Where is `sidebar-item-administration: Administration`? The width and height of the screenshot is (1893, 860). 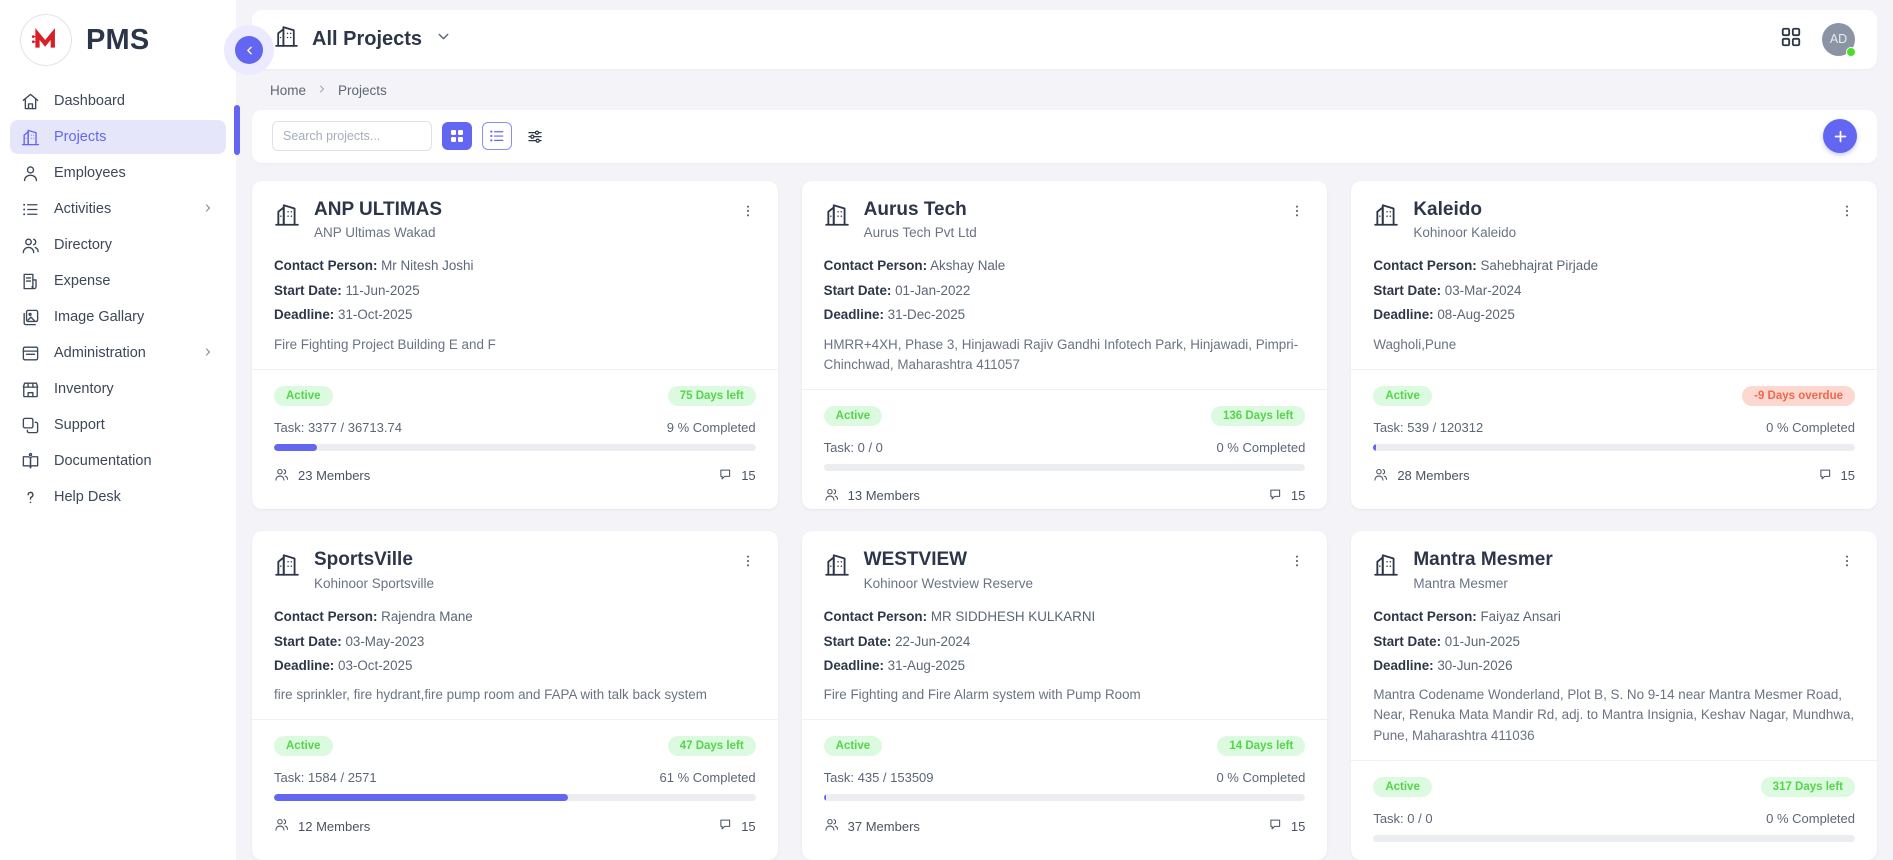 sidebar-item-administration: Administration is located at coordinates (118, 353).